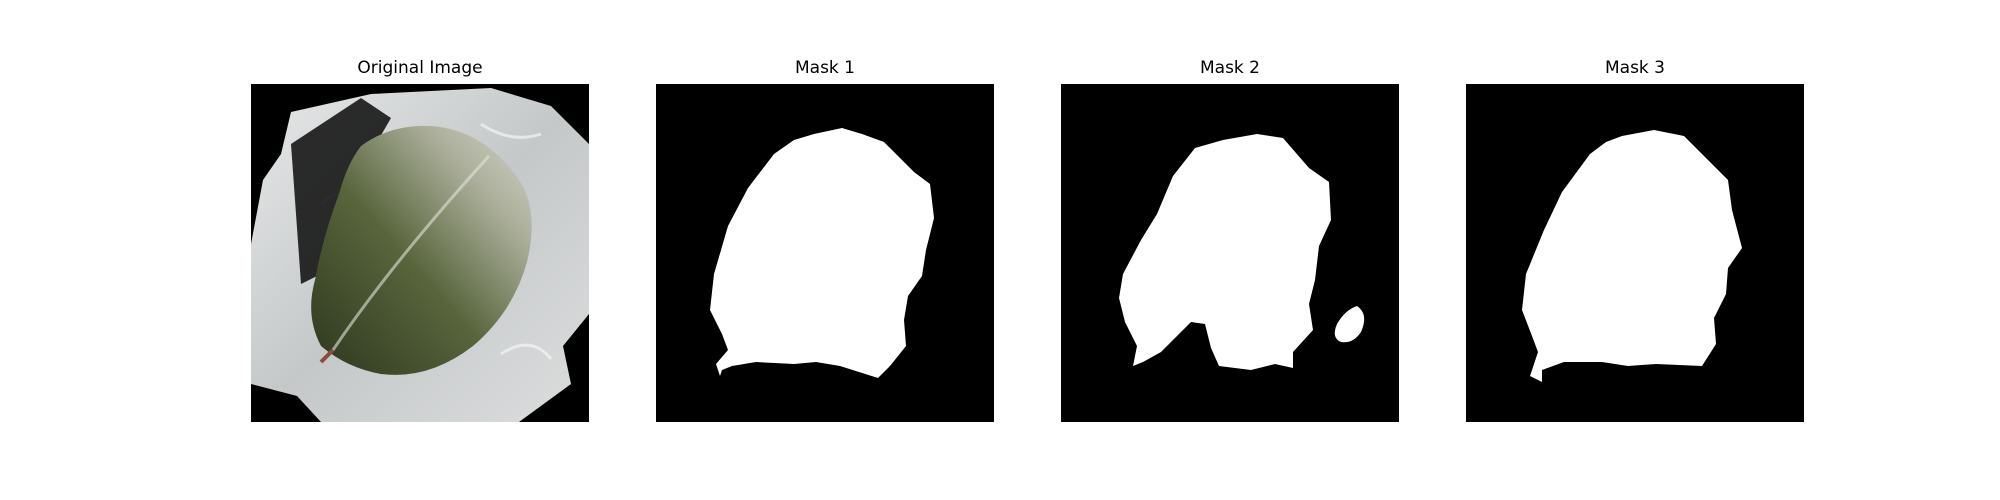 The height and width of the screenshot is (500, 2000). Describe the element at coordinates (1634, 68) in the screenshot. I see `mask-3-title: Mask 3` at that location.